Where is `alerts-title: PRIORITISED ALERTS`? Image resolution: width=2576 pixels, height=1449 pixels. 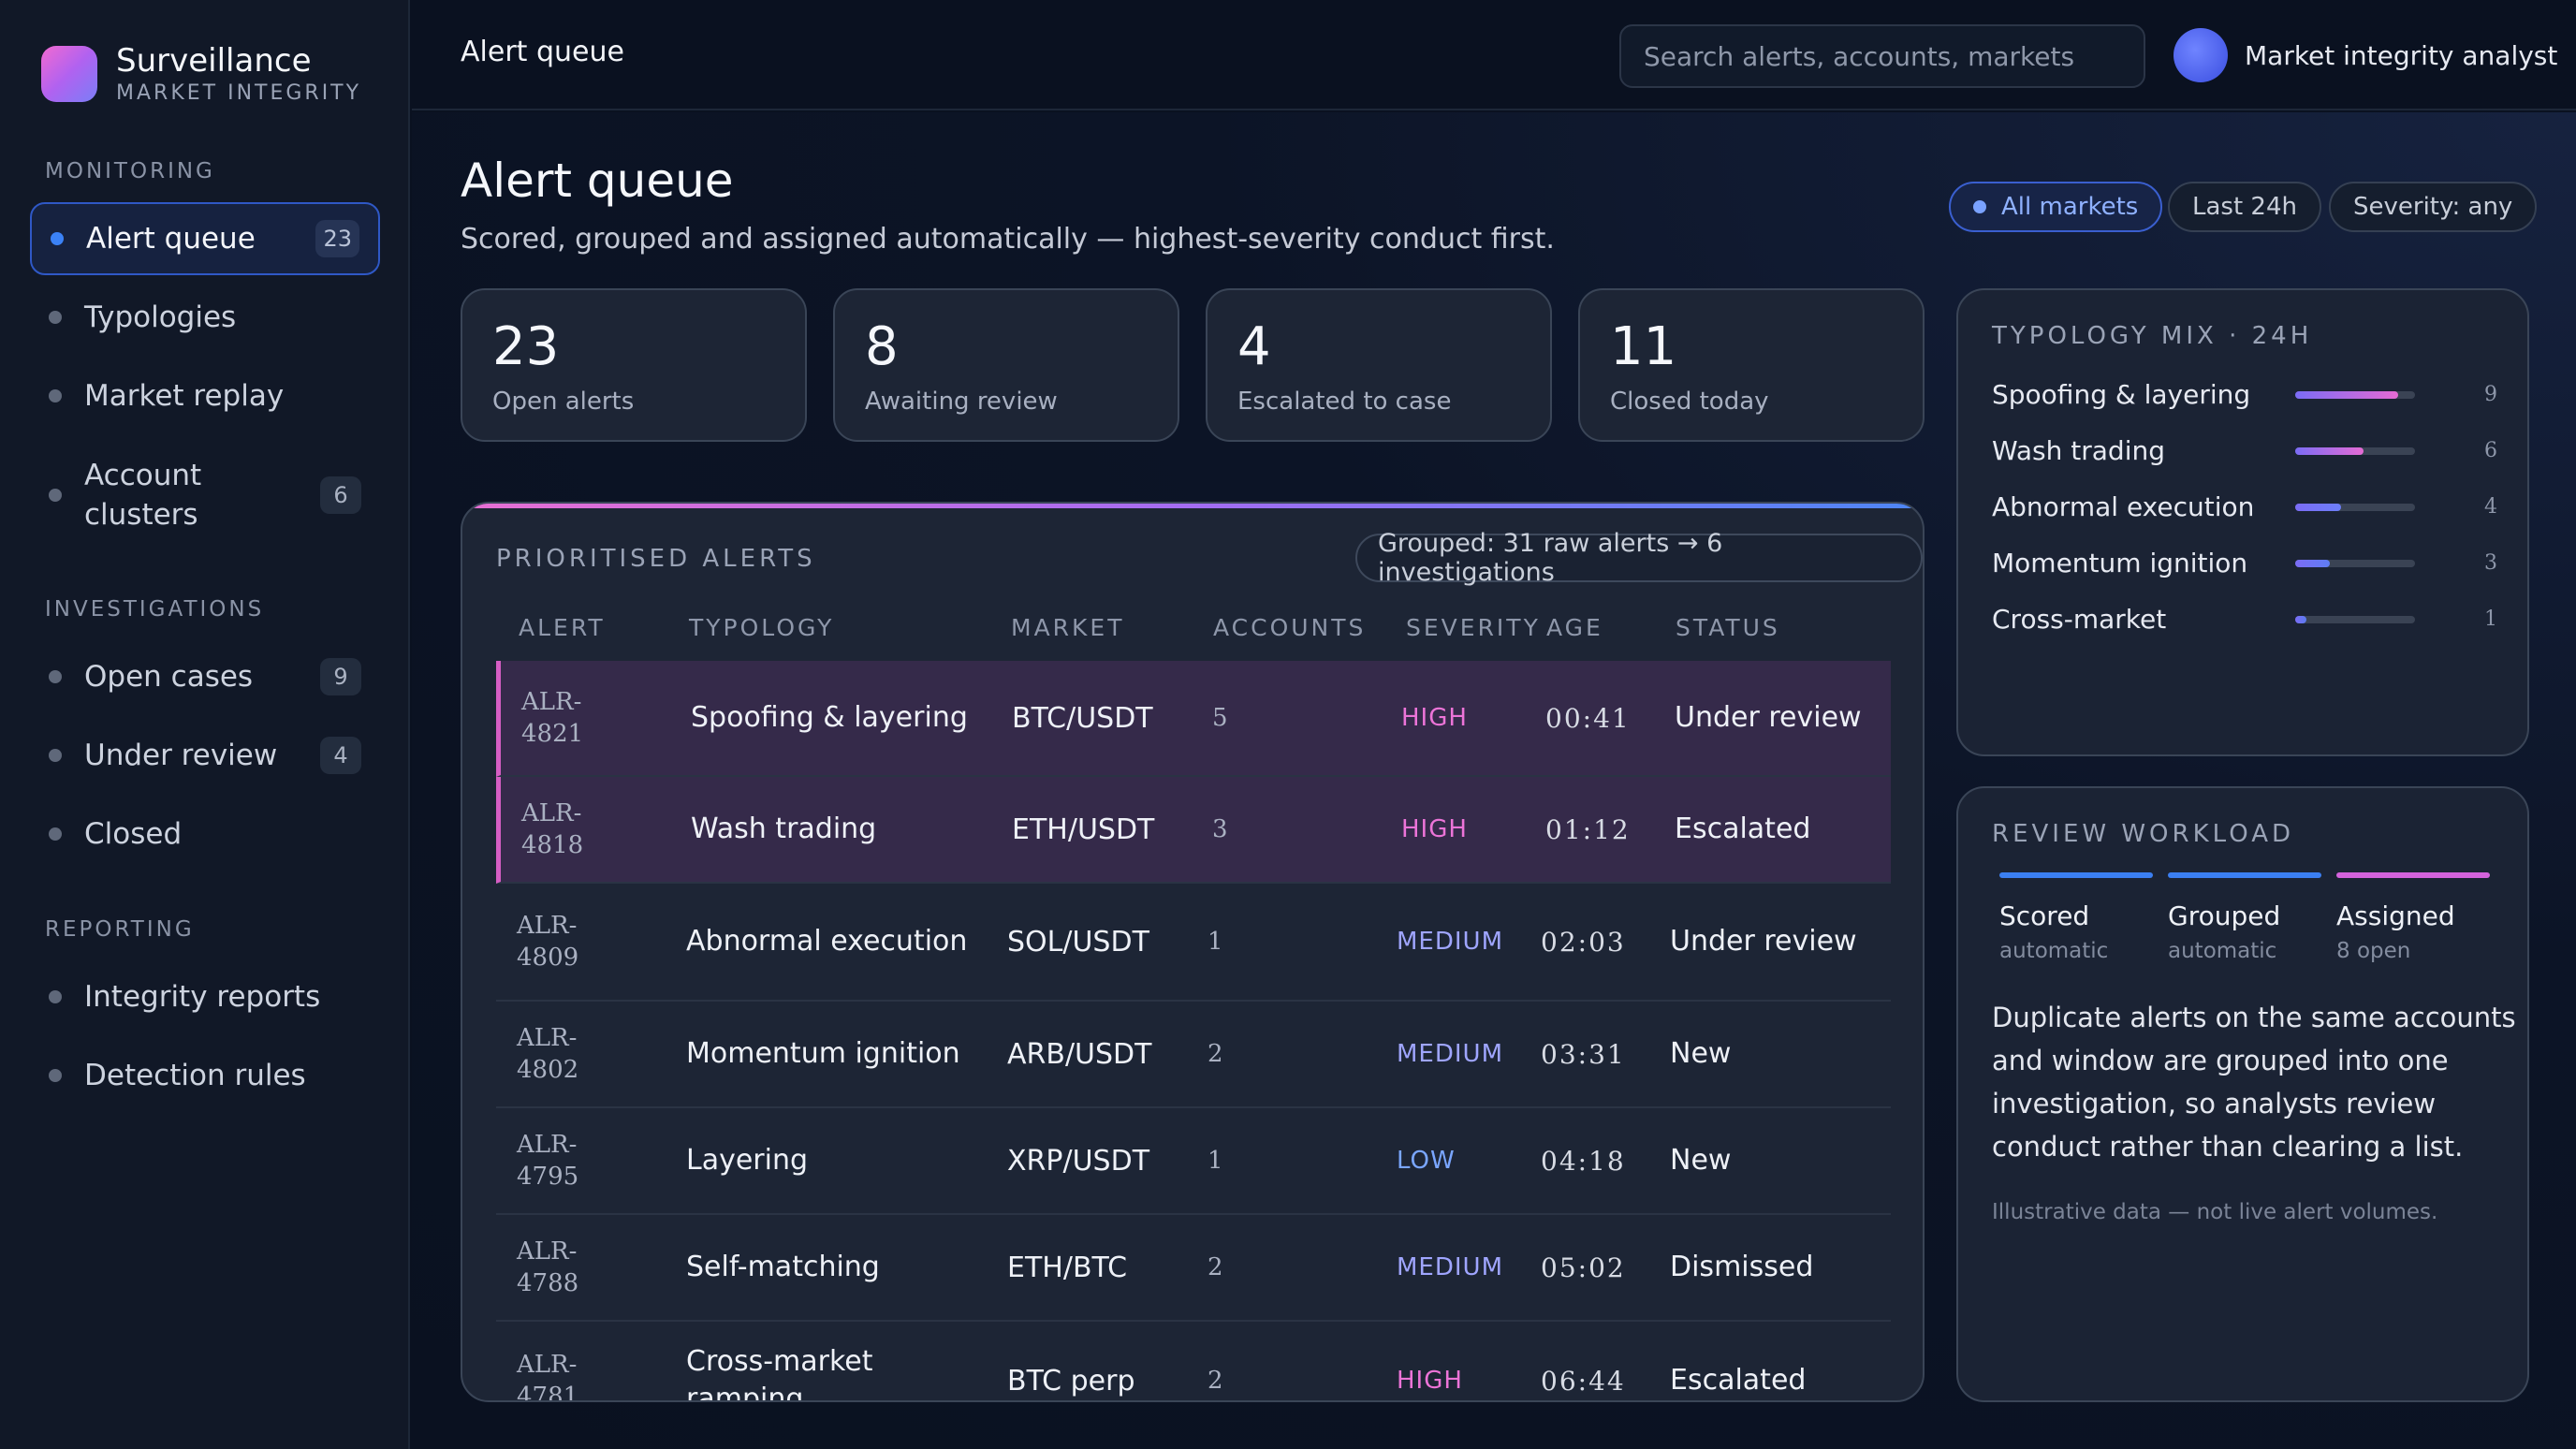
alerts-title: PRIORITISED ALERTS is located at coordinates (656, 559).